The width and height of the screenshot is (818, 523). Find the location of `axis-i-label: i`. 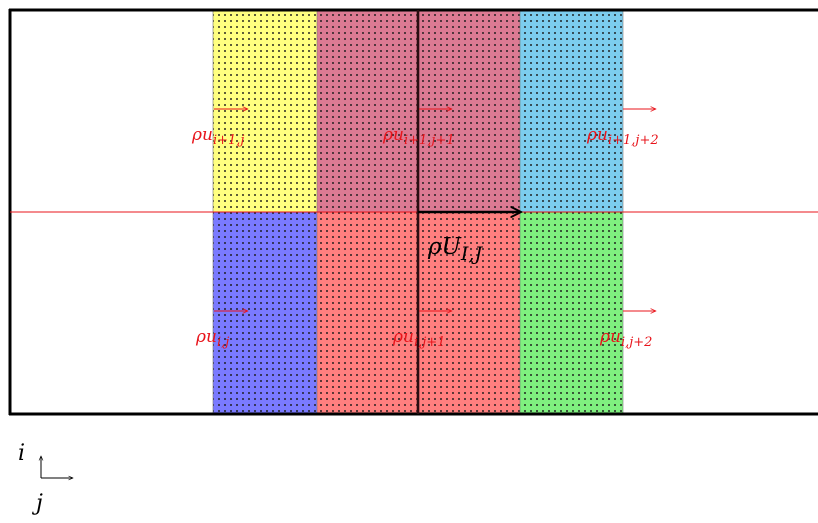

axis-i-label: i is located at coordinates (21, 453).